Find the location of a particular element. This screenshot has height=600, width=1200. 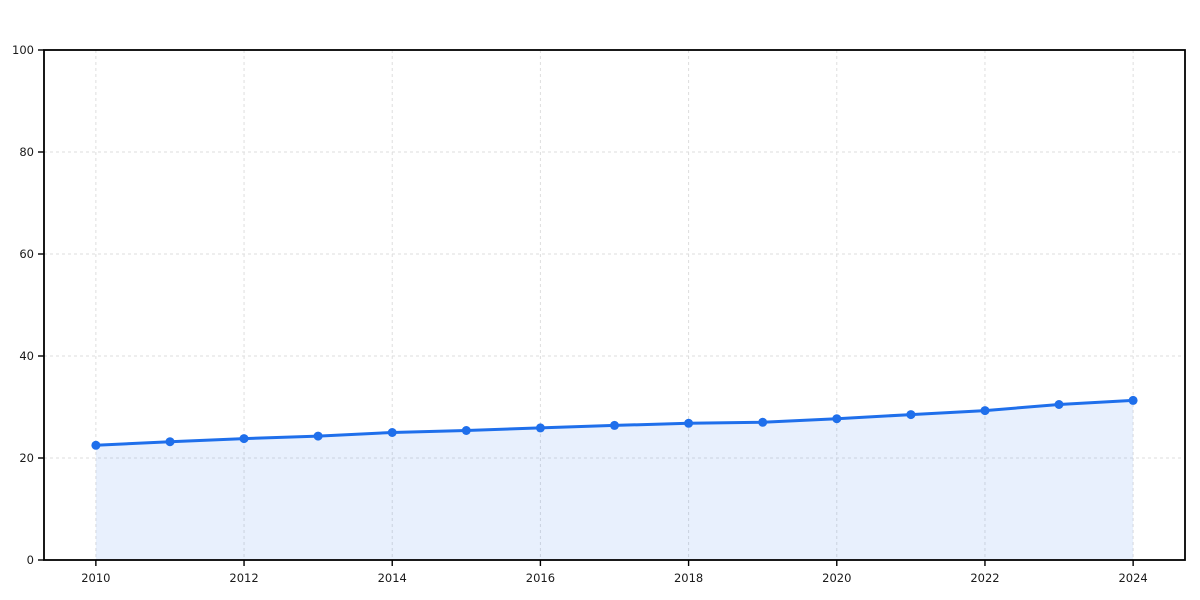

x-tick-label: 2018 is located at coordinates (688, 578).